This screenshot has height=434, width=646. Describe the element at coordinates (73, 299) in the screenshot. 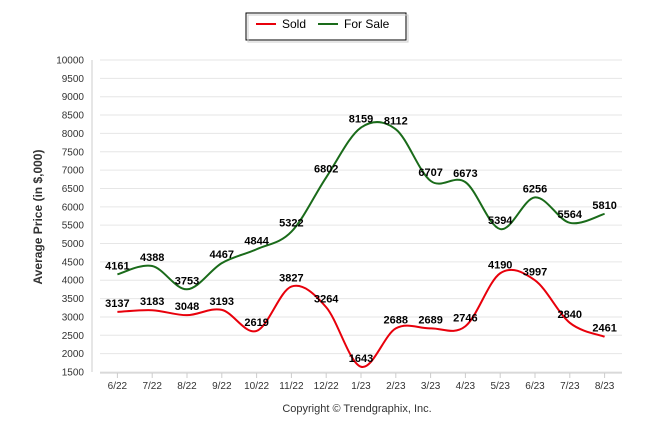

I see `y-tick-label: 3500` at that location.